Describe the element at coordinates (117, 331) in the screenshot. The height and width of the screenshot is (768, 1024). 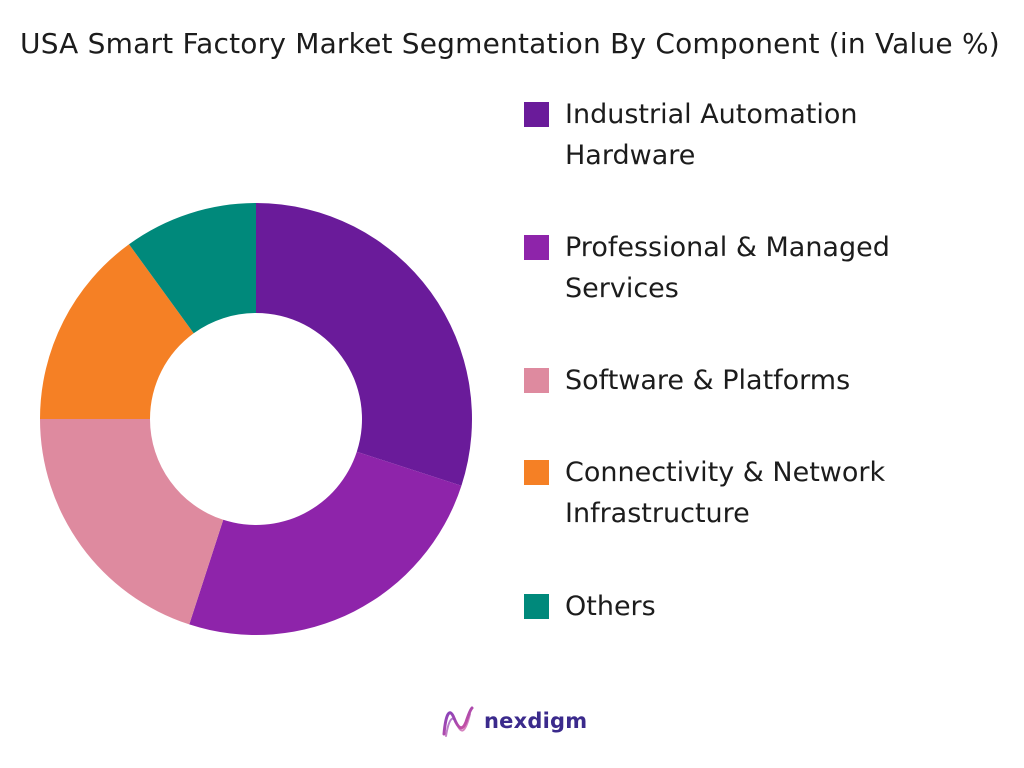
I see `donut-slice-connectivity-network-infrastructure` at that location.